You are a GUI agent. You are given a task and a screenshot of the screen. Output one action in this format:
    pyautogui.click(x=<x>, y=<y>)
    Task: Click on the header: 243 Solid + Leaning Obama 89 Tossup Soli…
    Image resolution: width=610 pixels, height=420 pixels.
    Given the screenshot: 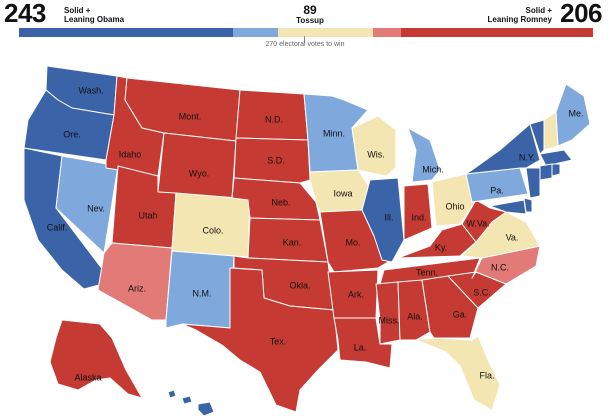 What is the action you would take?
    pyautogui.click(x=305, y=14)
    